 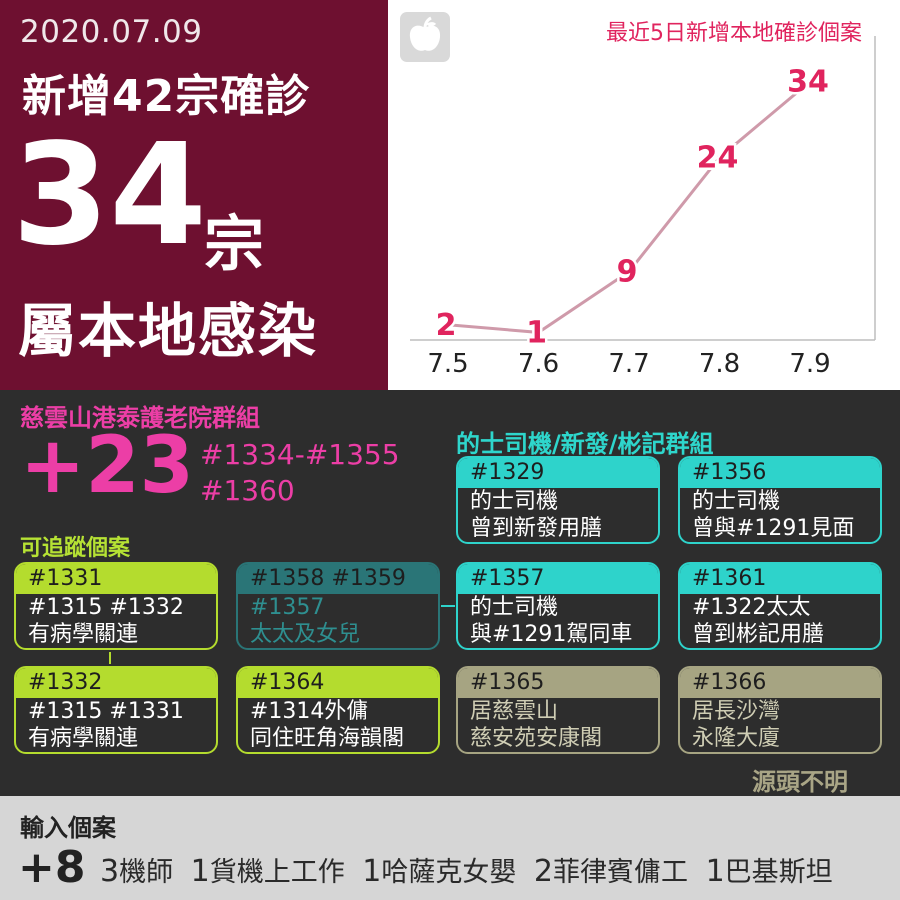 I want to click on x-tick-label: 7.7, so click(x=628, y=364).